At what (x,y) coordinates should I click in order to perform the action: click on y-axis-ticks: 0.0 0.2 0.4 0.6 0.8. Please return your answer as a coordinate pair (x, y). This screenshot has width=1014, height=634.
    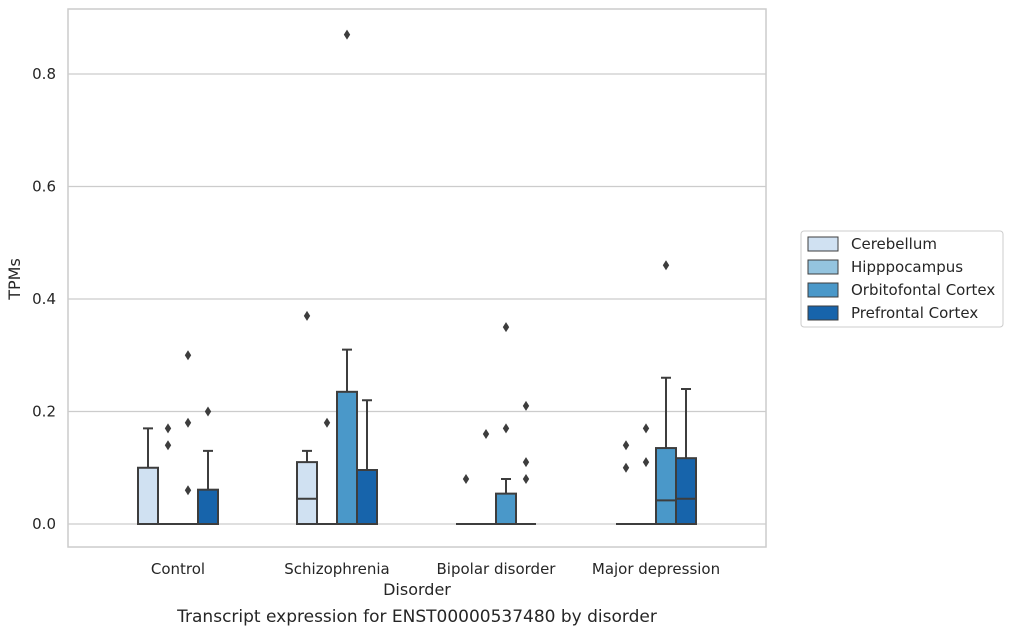
    Looking at the image, I should click on (44, 299).